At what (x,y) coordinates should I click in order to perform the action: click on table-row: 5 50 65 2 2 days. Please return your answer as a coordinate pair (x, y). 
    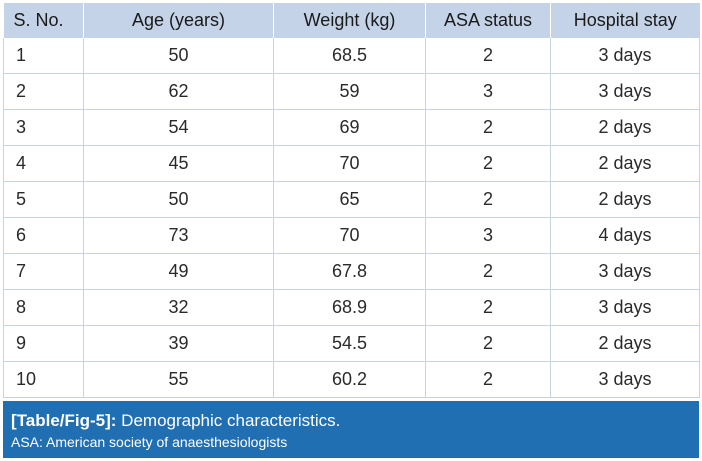
    Looking at the image, I should click on (351, 199).